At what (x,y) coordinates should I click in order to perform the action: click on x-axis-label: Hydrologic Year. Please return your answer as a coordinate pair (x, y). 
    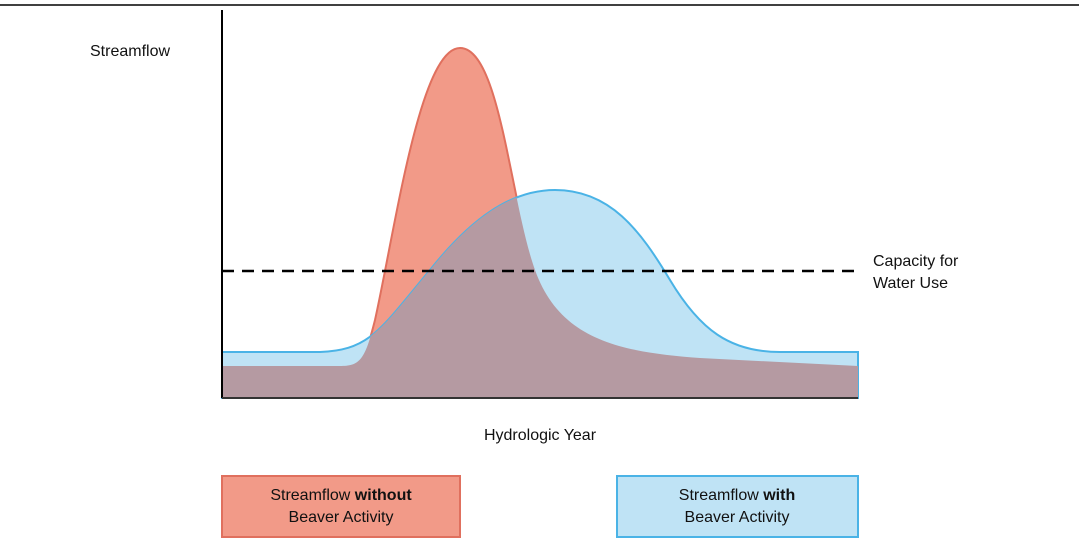
    Looking at the image, I should click on (540, 435).